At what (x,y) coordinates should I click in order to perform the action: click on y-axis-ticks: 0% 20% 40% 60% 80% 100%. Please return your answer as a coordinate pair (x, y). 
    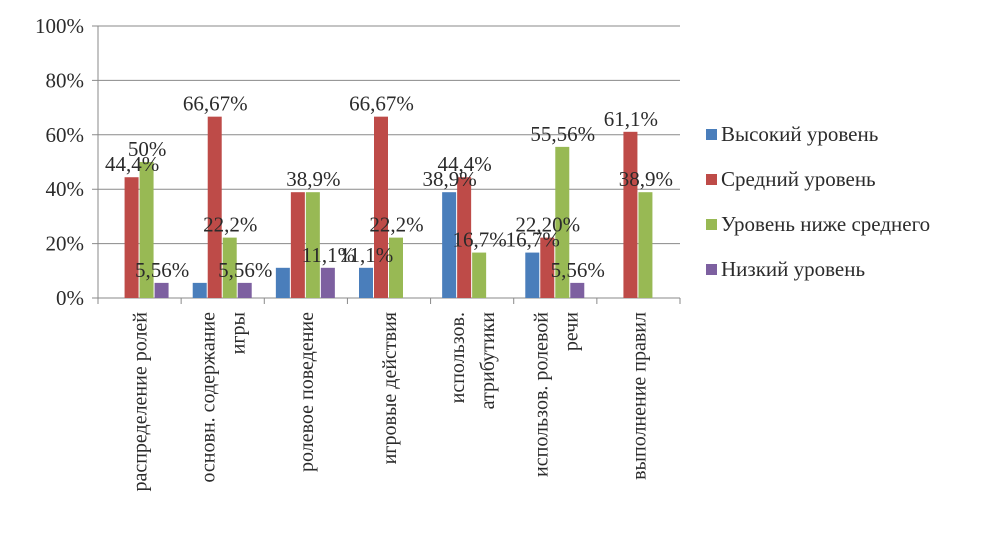
    Looking at the image, I should click on (59, 162).